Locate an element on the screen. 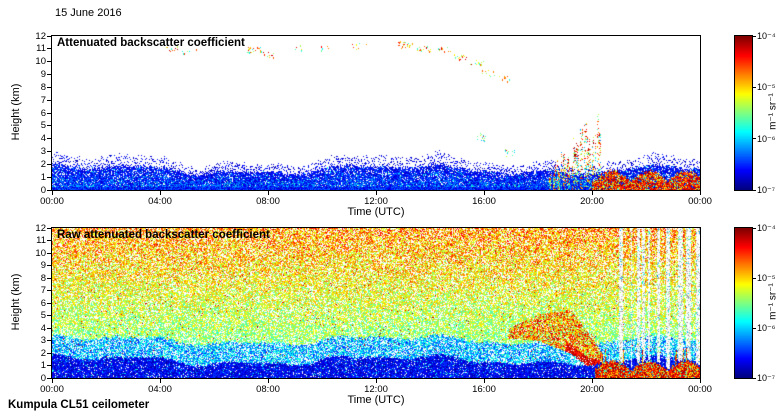  colorbar-attenuated is located at coordinates (743, 113).